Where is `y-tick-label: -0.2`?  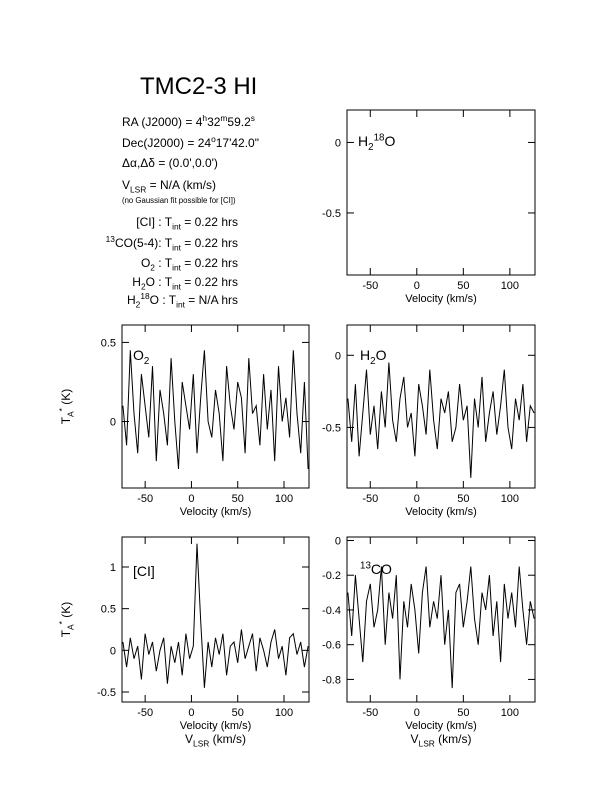 y-tick-label: -0.2 is located at coordinates (331, 576).